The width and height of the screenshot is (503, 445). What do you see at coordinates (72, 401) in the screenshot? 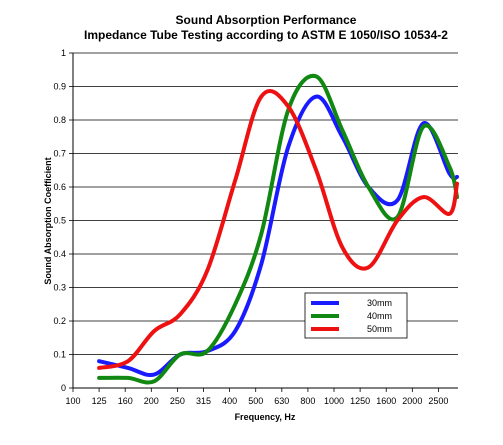
I see `x-tick-label-0: 100` at bounding box center [72, 401].